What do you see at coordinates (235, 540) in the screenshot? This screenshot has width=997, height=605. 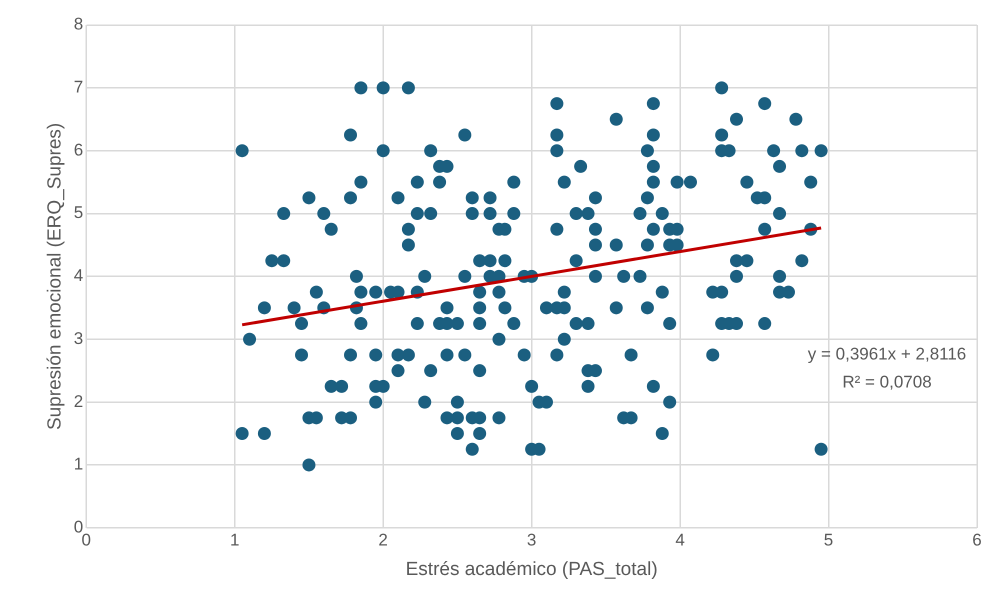 I see `x-tick-label: 1` at bounding box center [235, 540].